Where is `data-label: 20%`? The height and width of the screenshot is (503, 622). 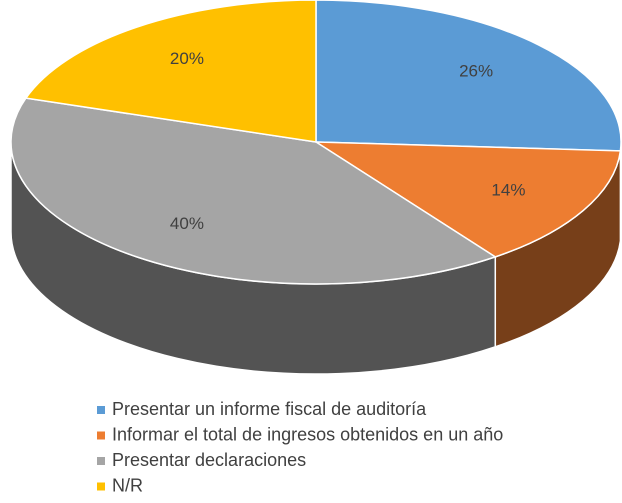
data-label: 20% is located at coordinates (187, 58).